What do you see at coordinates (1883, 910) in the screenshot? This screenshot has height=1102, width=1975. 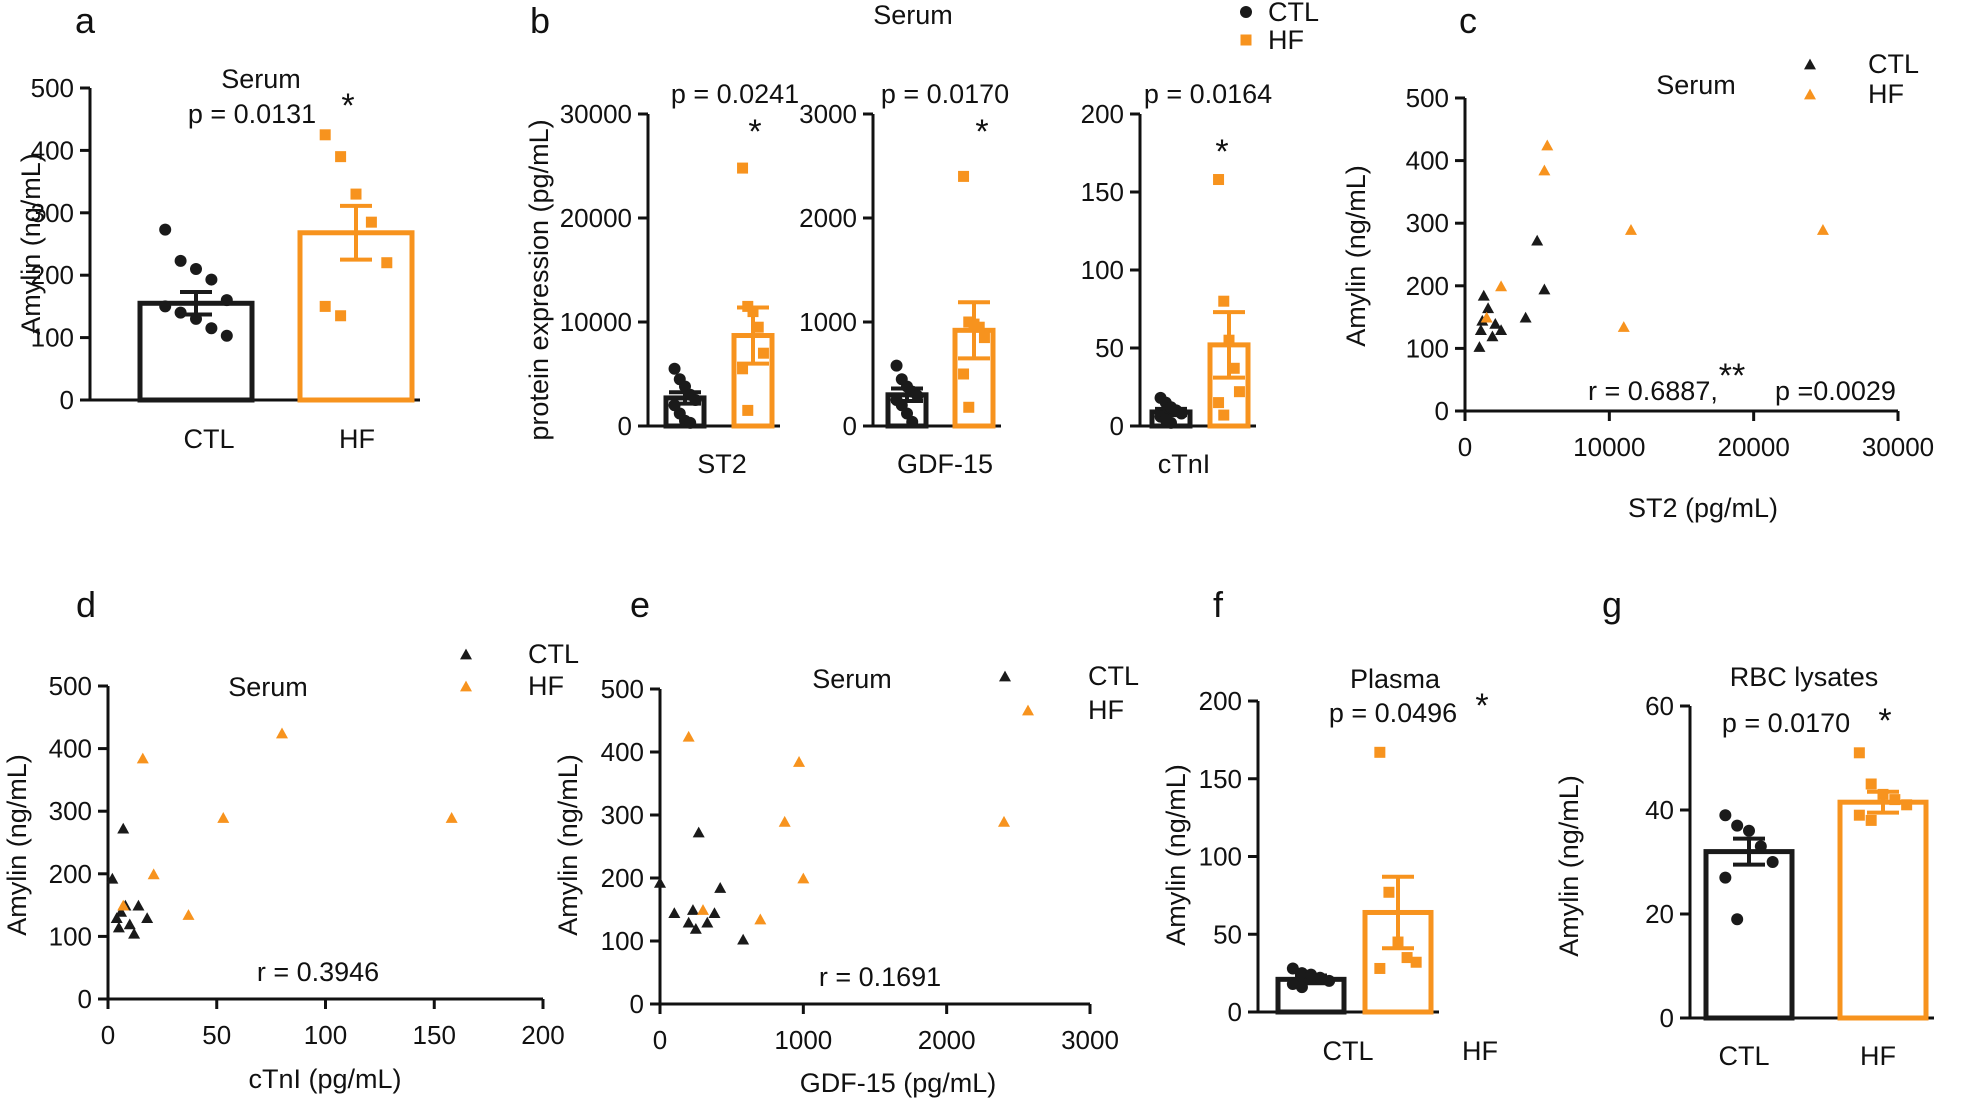 I see `bar-hf` at bounding box center [1883, 910].